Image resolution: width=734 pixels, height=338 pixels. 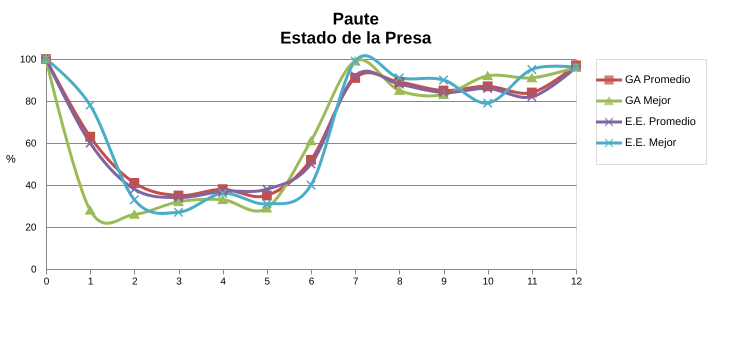 I want to click on y-tick-label: 100, so click(x=28, y=60).